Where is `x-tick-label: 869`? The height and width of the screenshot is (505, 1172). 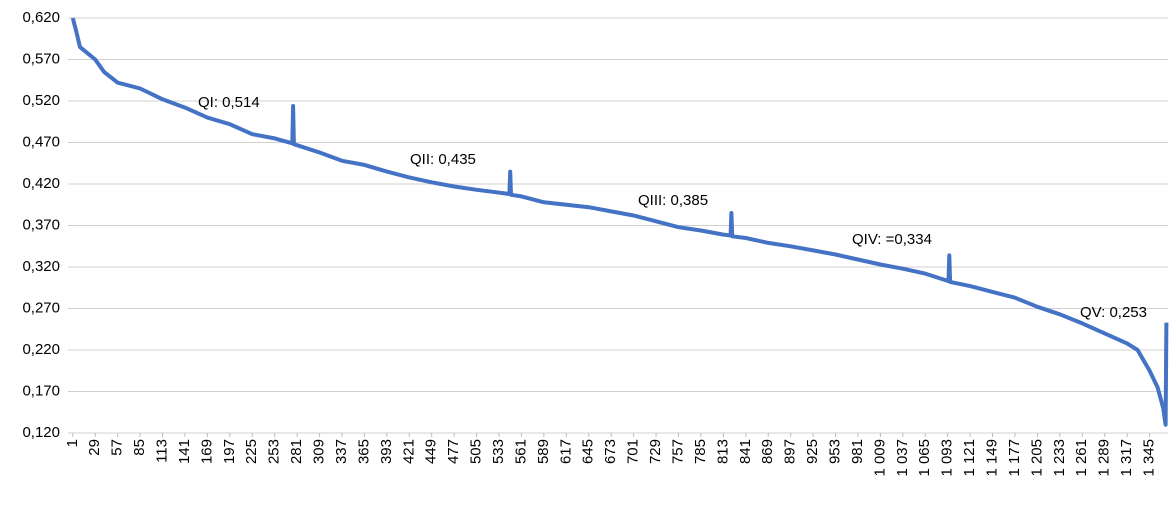
x-tick-label: 869 is located at coordinates (767, 451).